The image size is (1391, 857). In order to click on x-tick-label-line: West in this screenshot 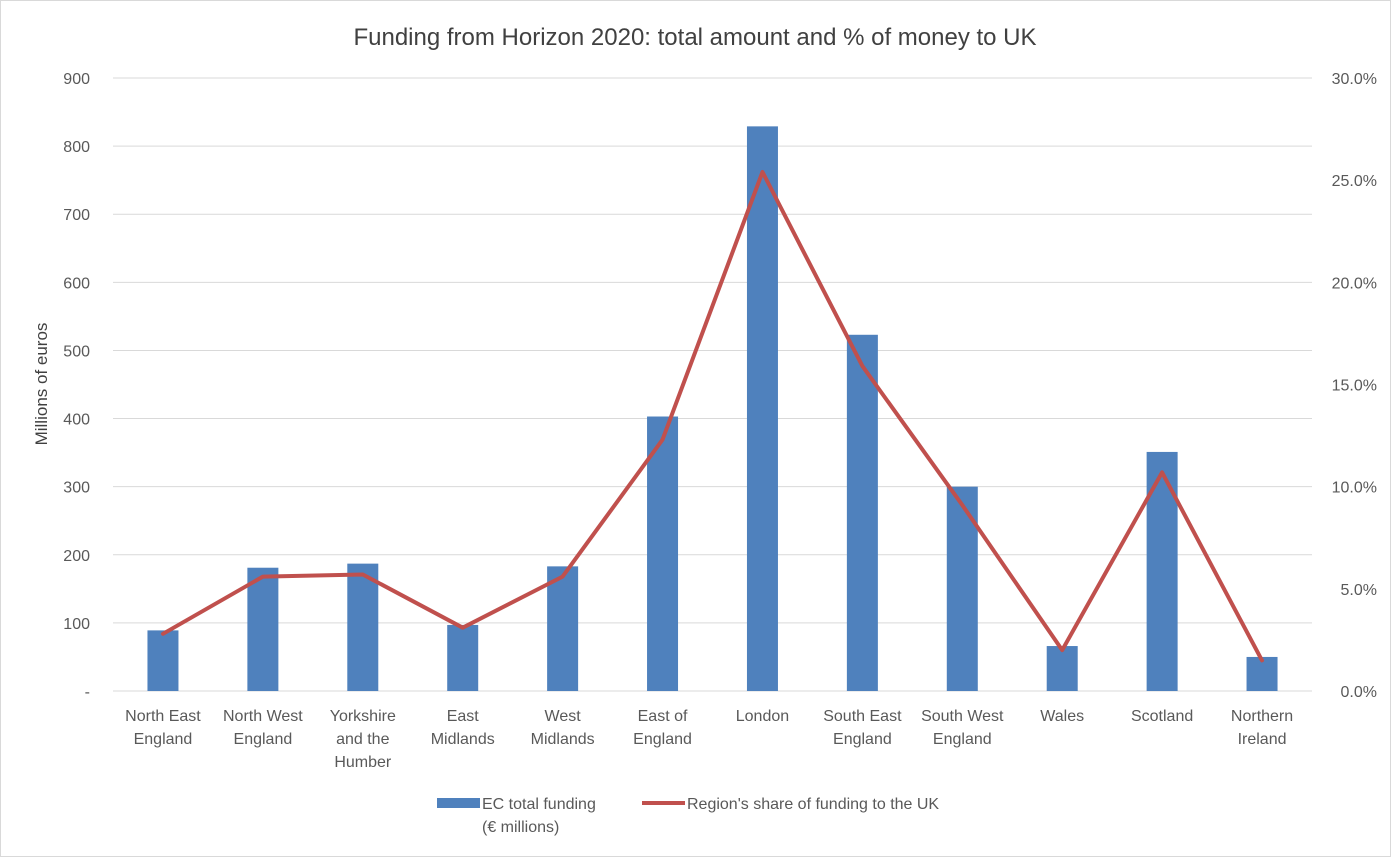, I will do `click(563, 716)`.